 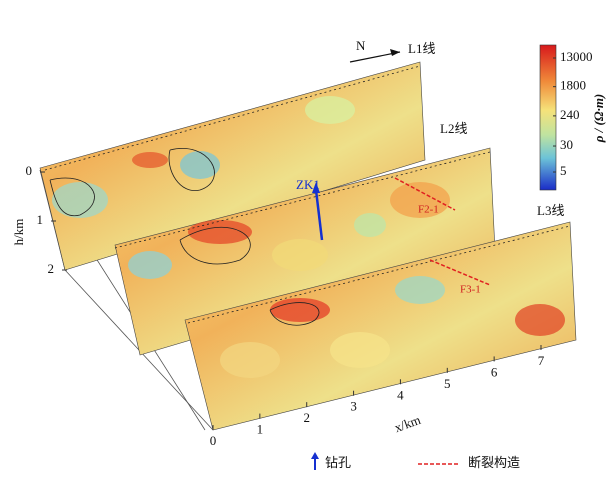 What do you see at coordinates (494, 462) in the screenshot?
I see `legend-label: 断裂构造` at bounding box center [494, 462].